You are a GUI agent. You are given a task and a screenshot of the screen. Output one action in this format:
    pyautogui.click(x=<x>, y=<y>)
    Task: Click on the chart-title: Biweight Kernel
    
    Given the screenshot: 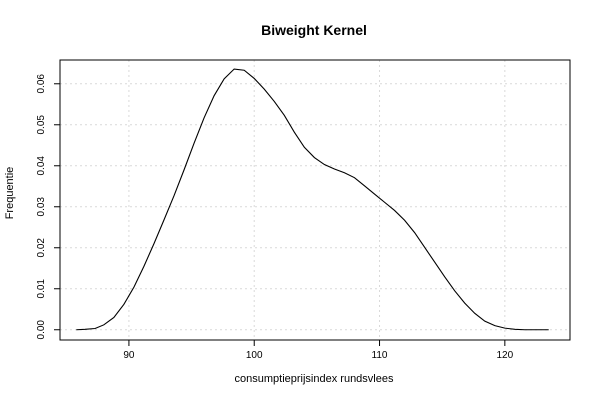 What is the action you would take?
    pyautogui.click(x=314, y=30)
    